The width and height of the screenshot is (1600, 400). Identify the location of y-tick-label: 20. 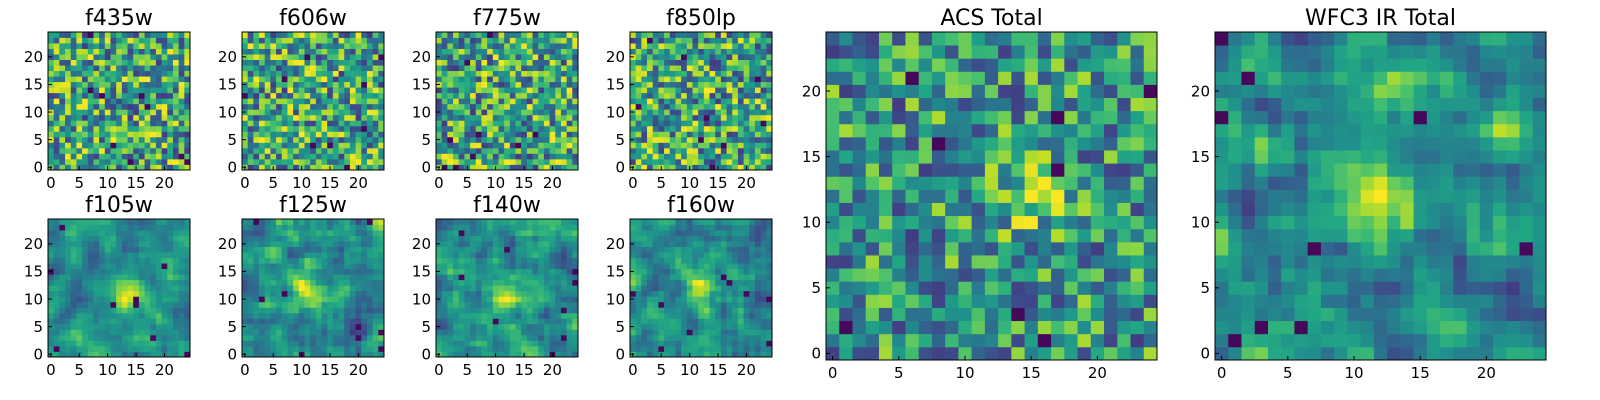
(421, 57).